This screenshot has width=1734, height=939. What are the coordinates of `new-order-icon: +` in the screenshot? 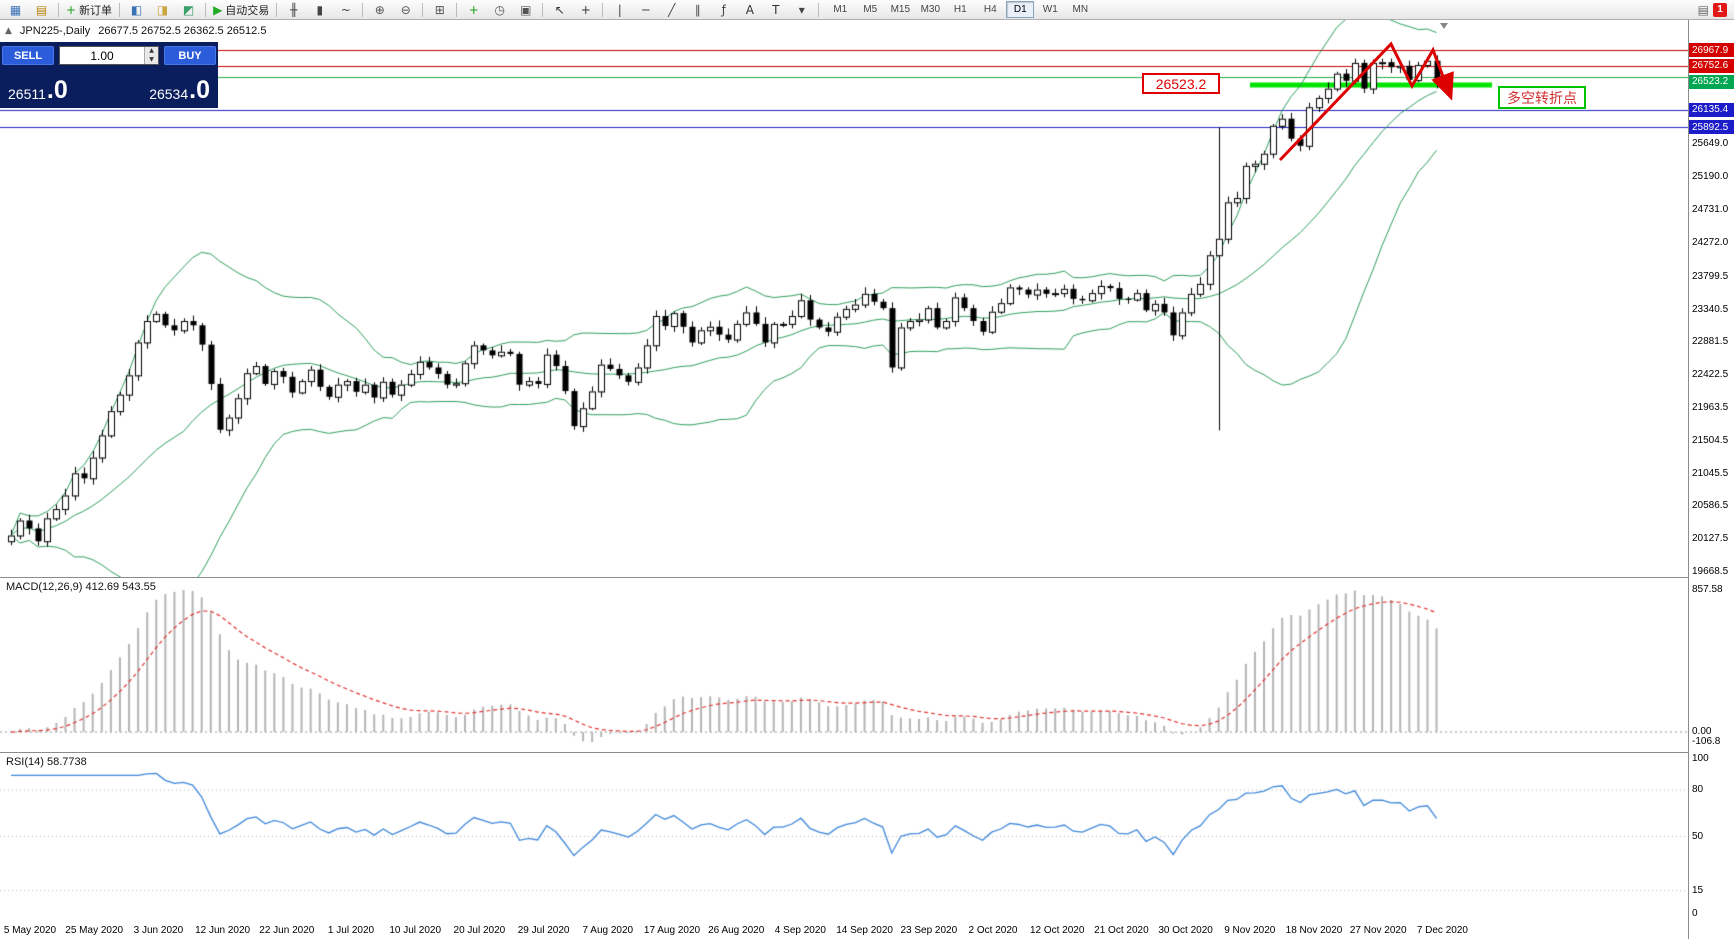 It's located at (71, 9).